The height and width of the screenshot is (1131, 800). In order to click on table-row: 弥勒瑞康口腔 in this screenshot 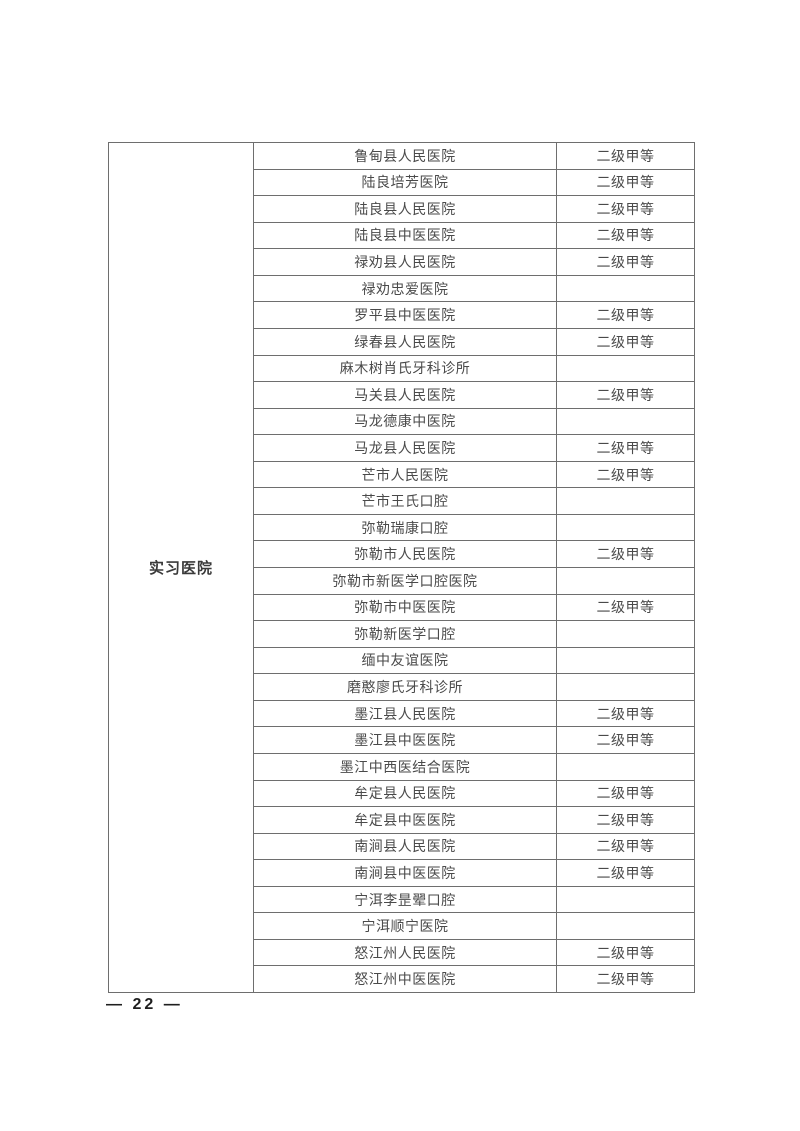, I will do `click(474, 528)`.